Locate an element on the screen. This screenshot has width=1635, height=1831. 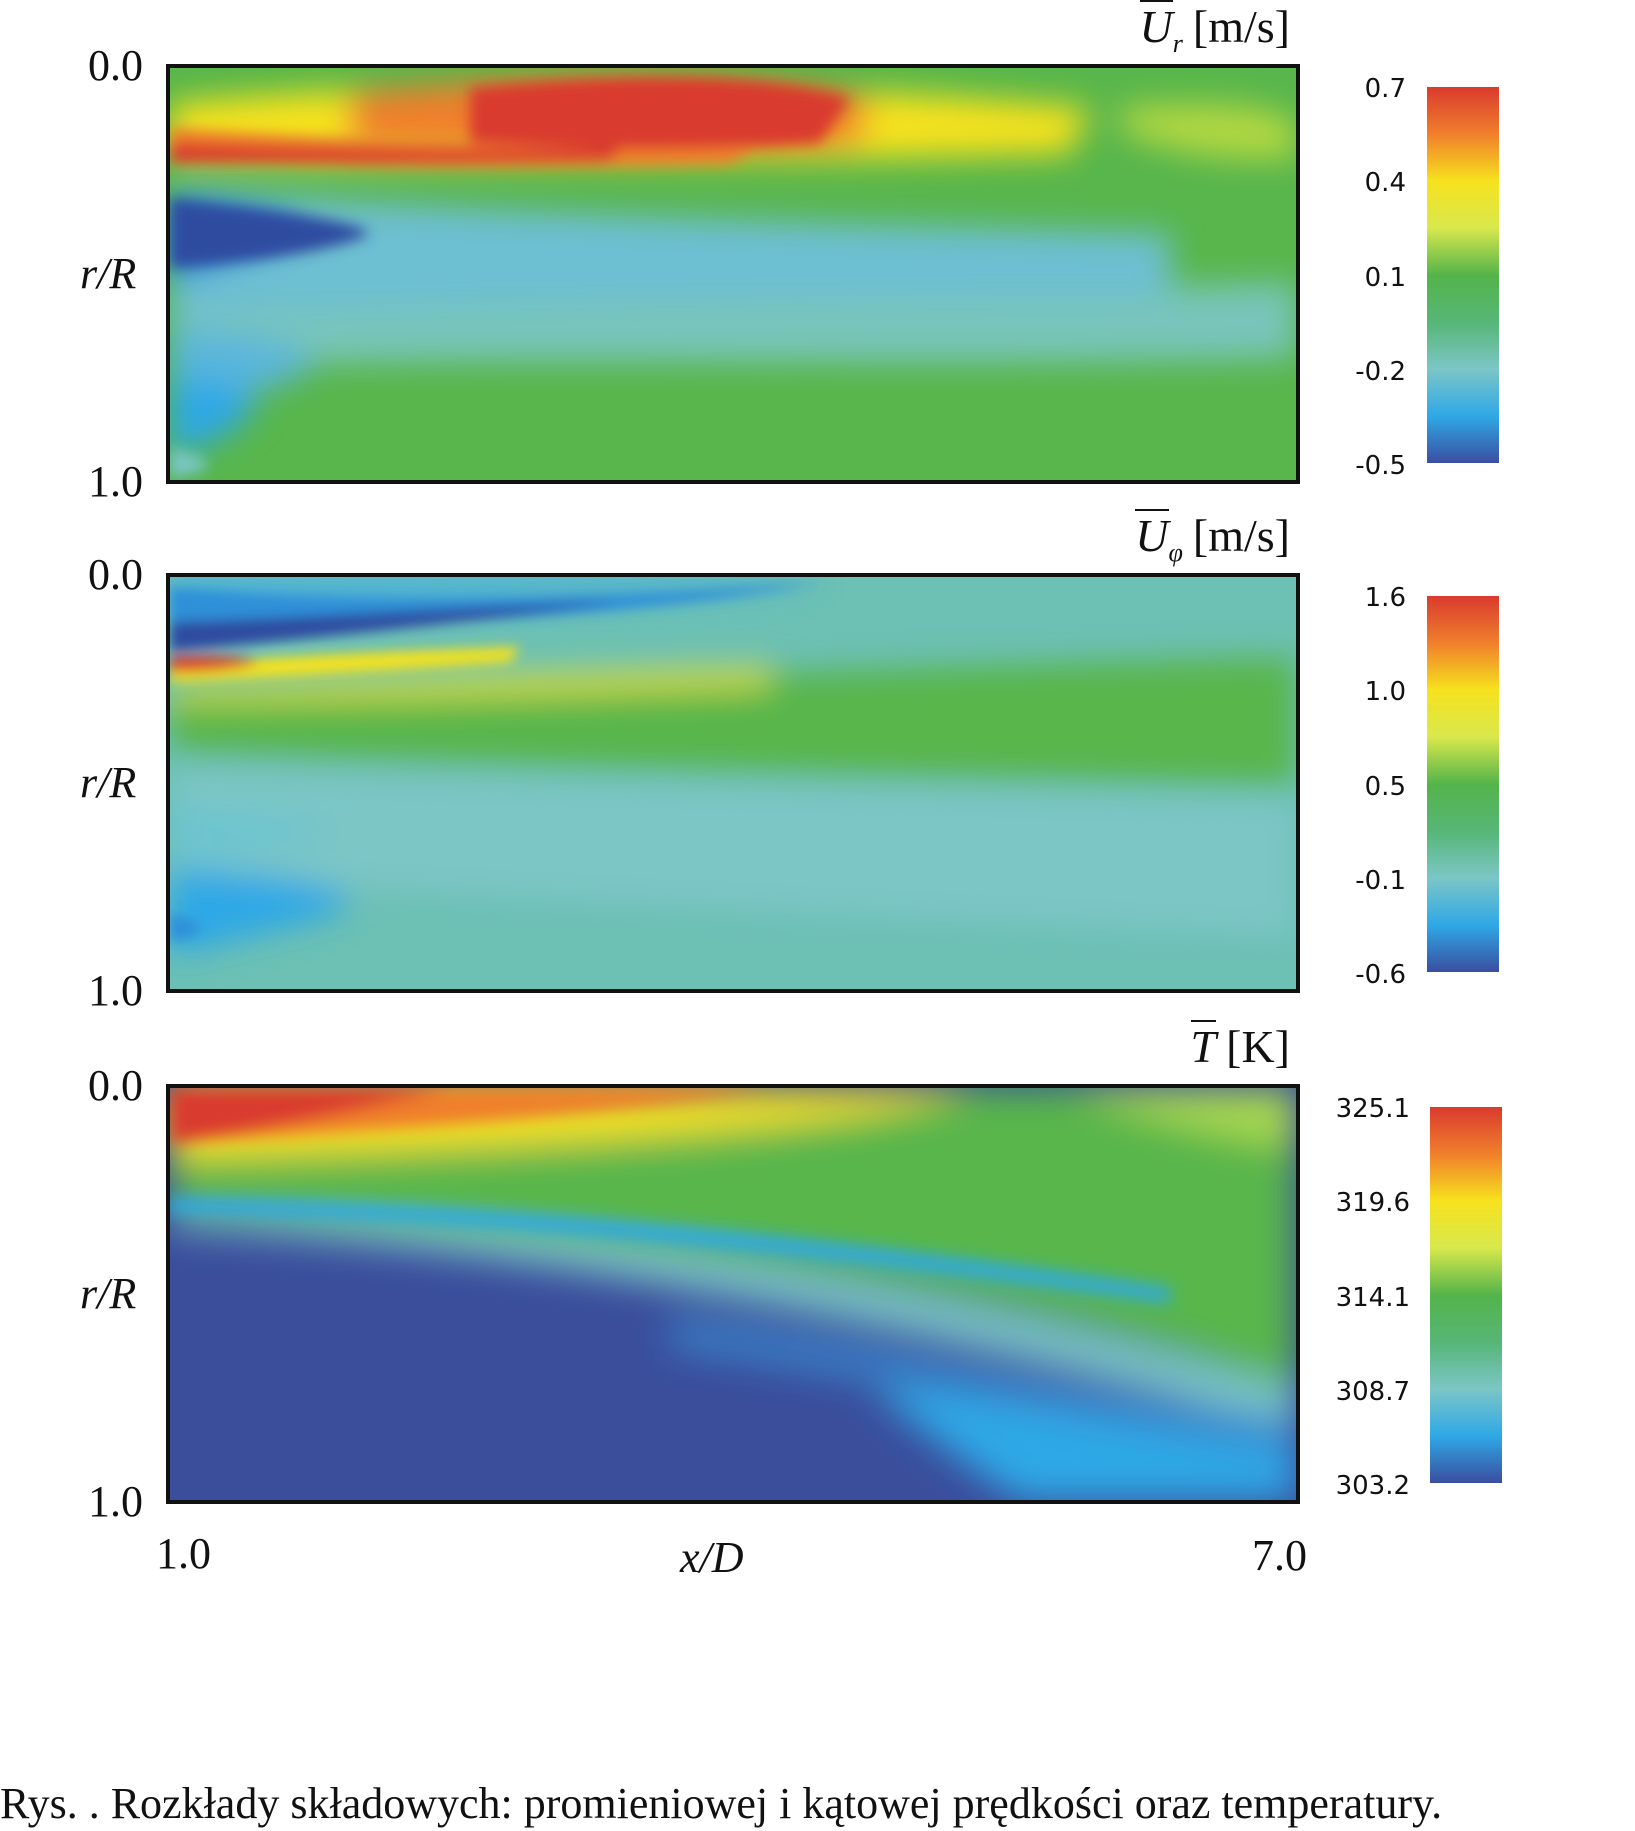
x-tick-start: 1.0 is located at coordinates (183, 1553).